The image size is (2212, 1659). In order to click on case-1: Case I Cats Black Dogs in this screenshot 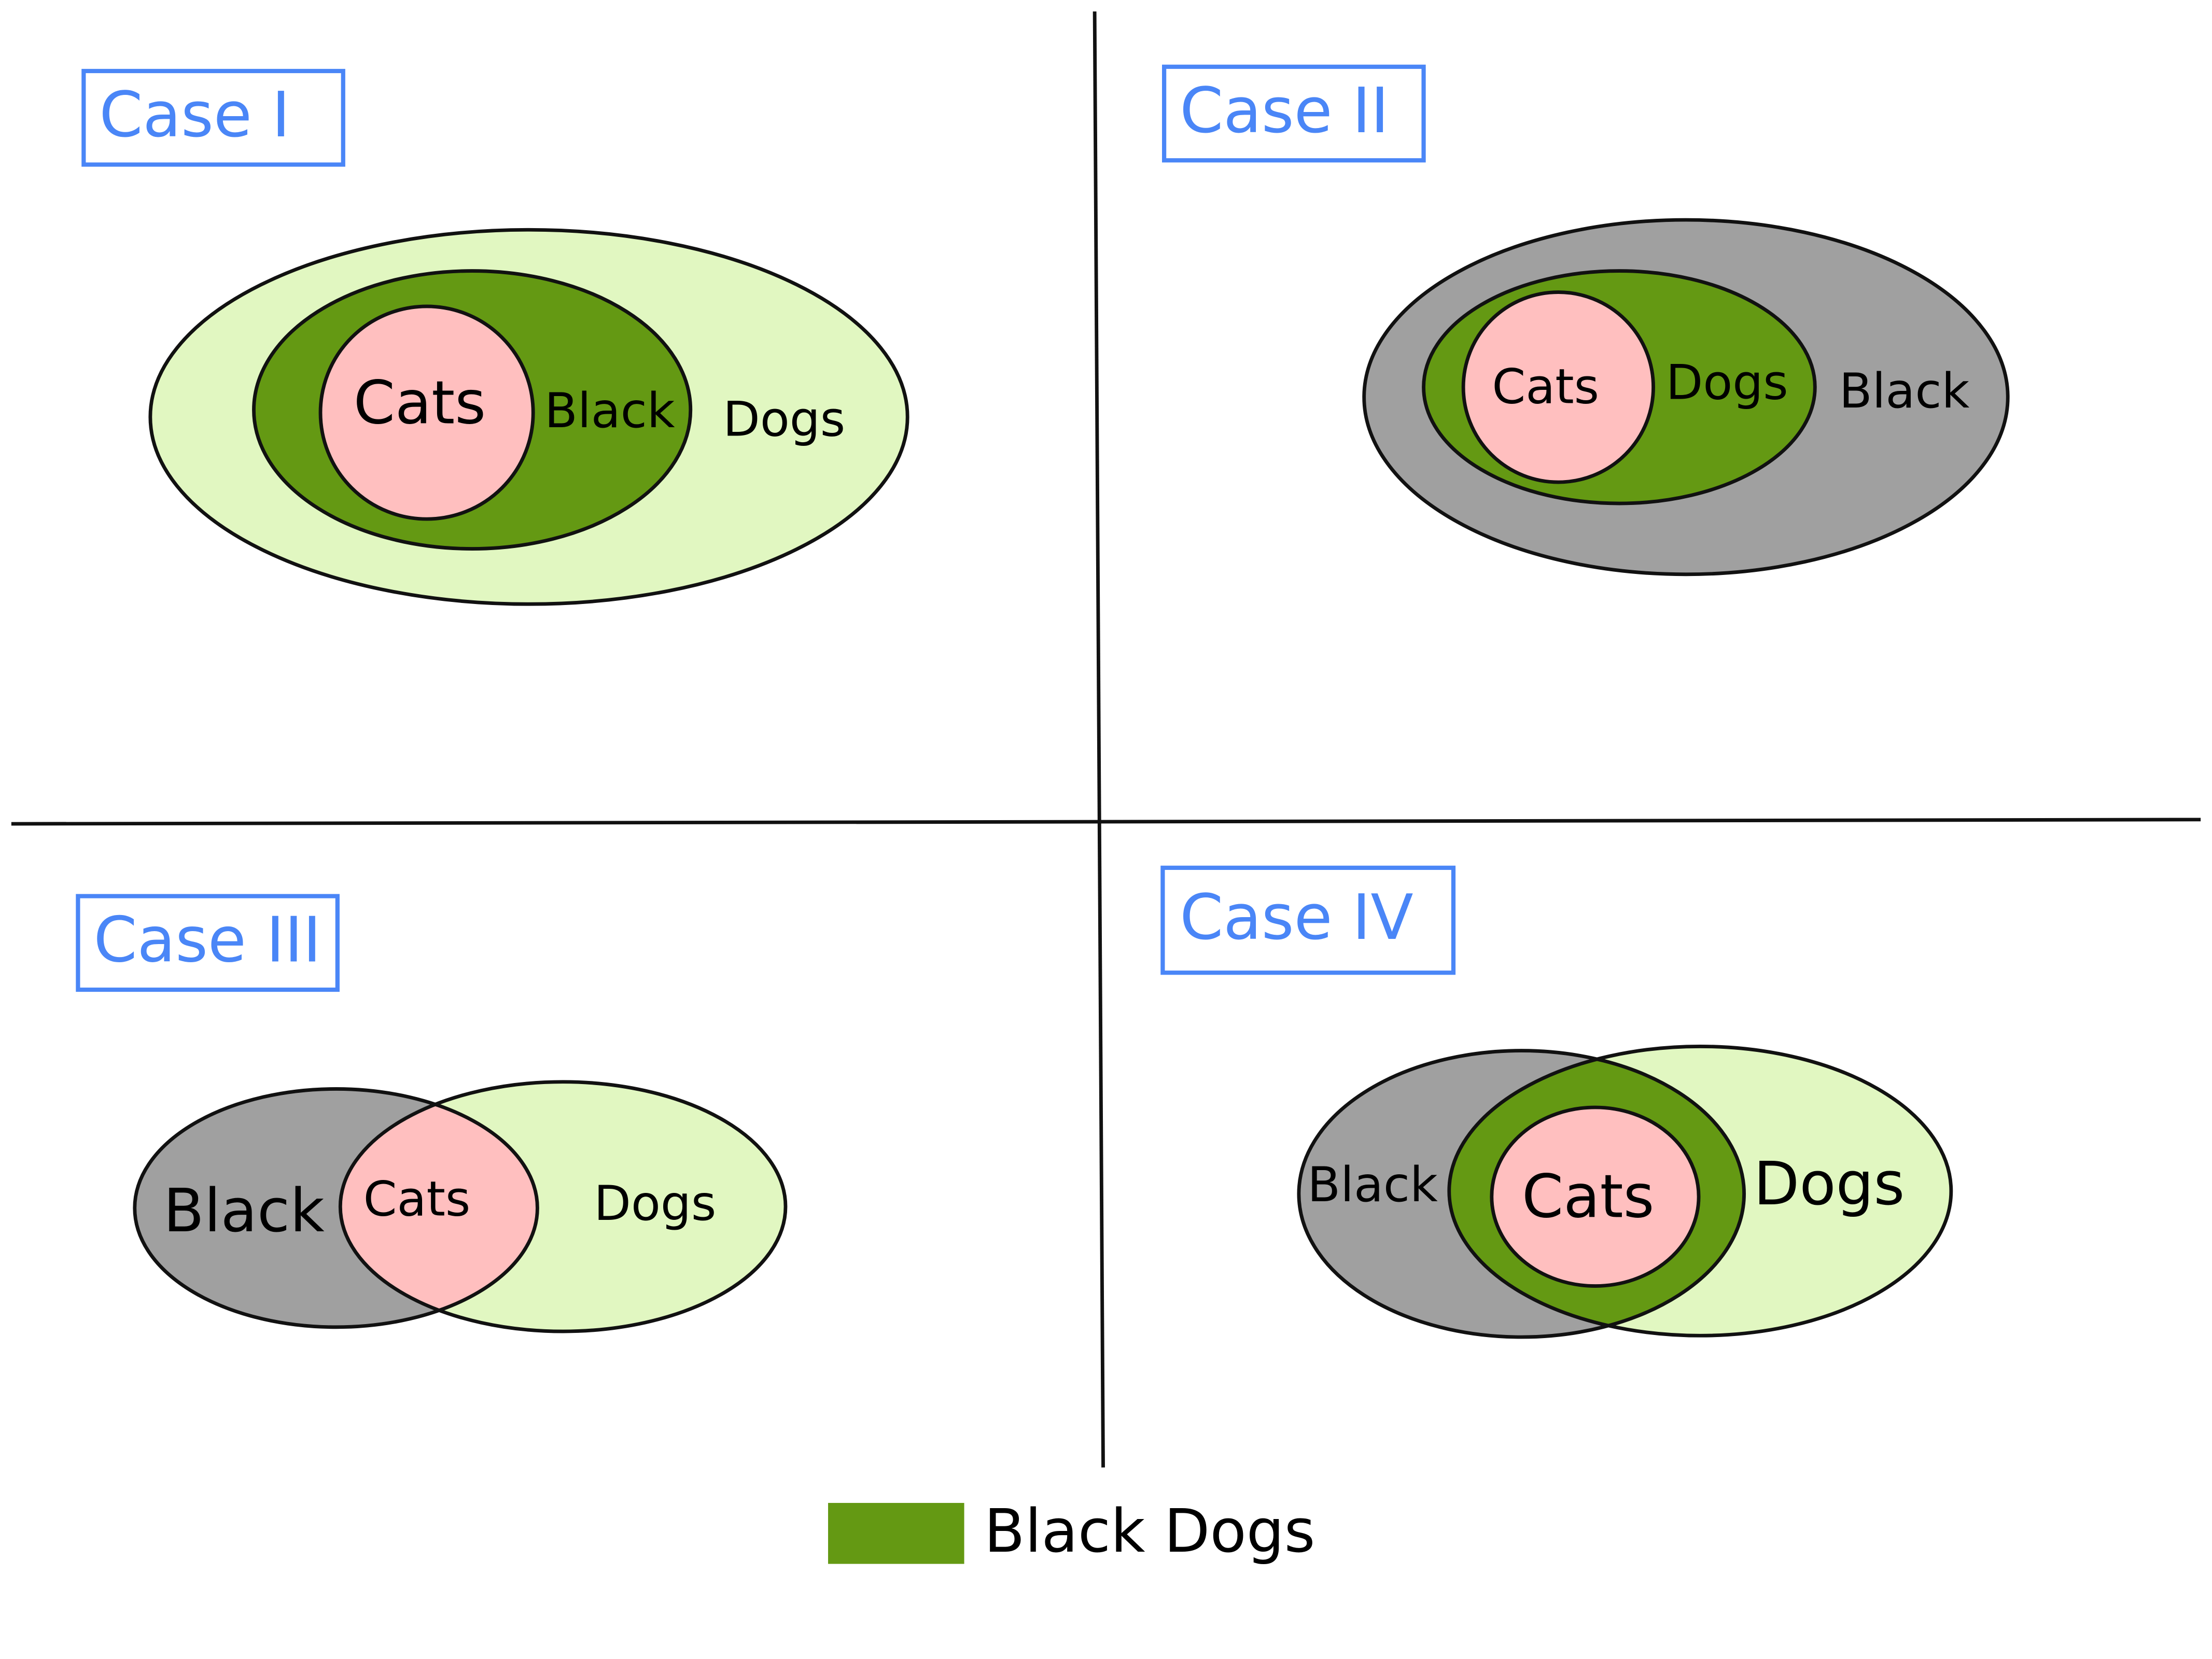, I will do `click(495, 337)`.